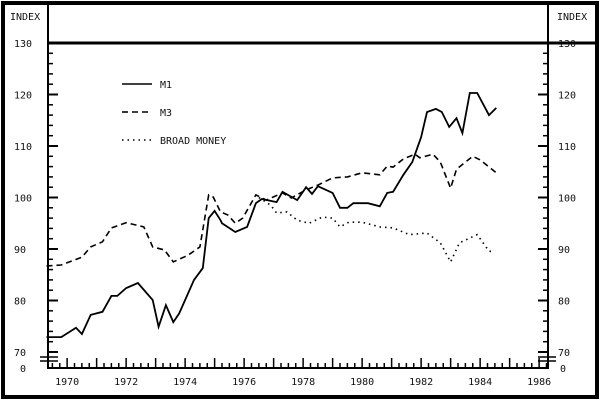 This screenshot has height=406, width=600. What do you see at coordinates (567, 147) in the screenshot?
I see `y-tick-label-right: 110` at bounding box center [567, 147].